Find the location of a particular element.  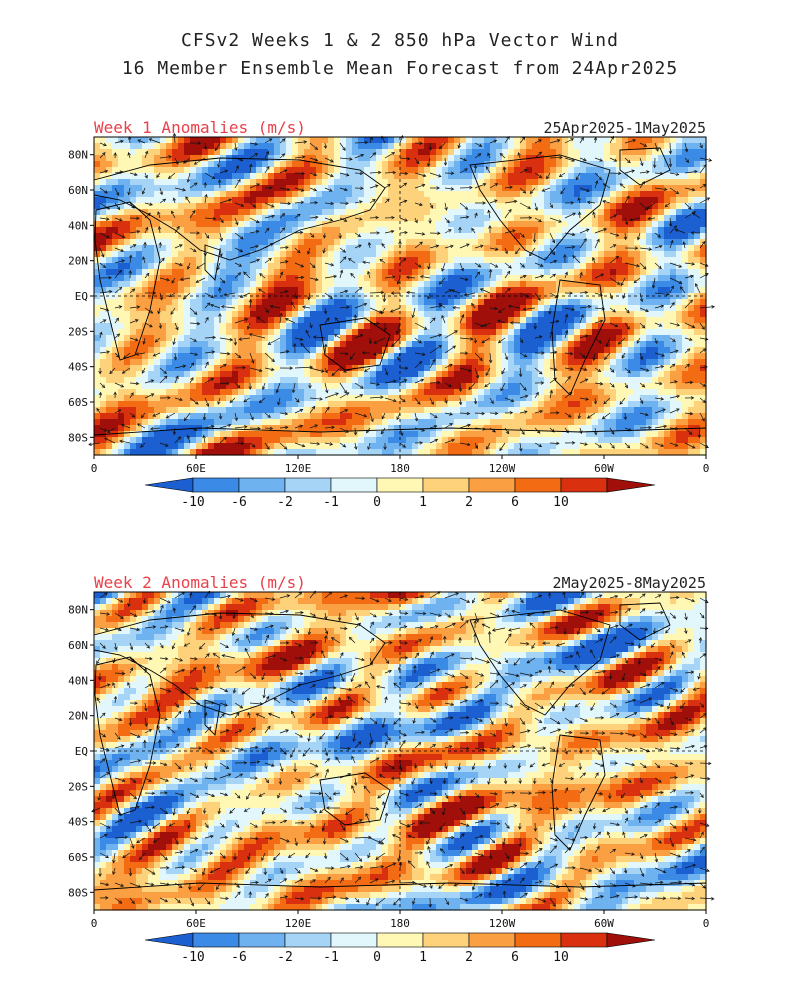

colorbar-label: 1 is located at coordinates (423, 502).